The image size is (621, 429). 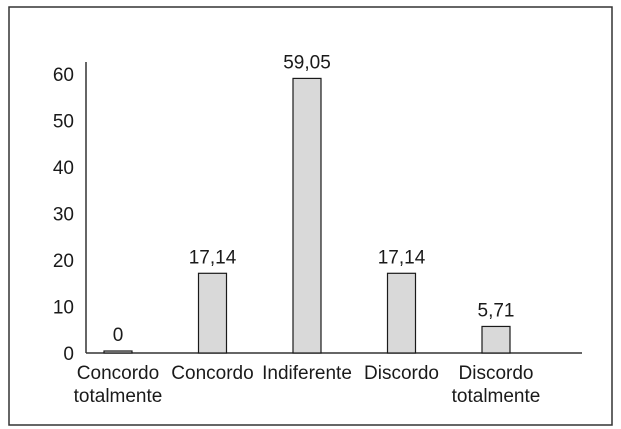 I want to click on y-tick-label: 50, so click(x=63, y=122).